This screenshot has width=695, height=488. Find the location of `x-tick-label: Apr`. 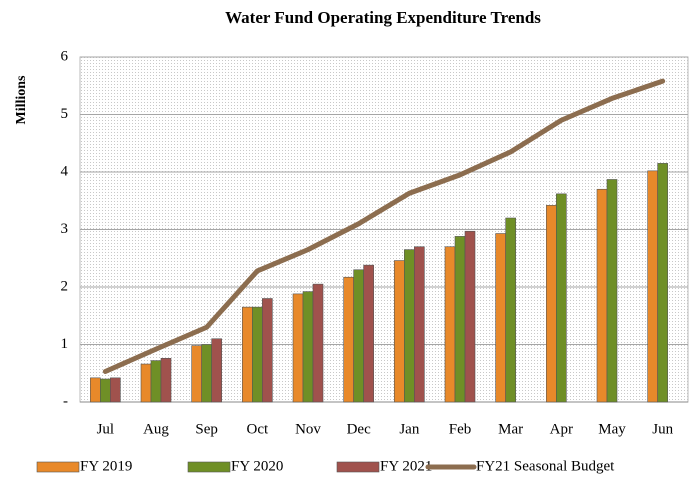

x-tick-label: Apr is located at coordinates (561, 429).